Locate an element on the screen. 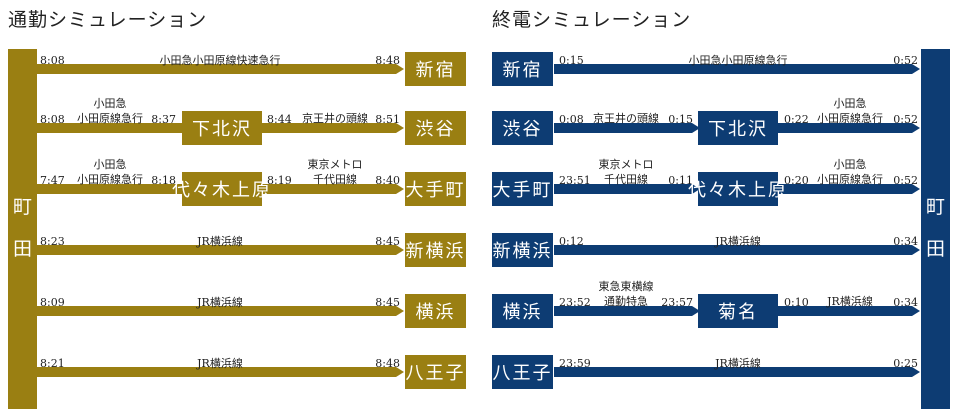  last-train-r3-line-1: 東京メトロ 千代田線 is located at coordinates (626, 172).